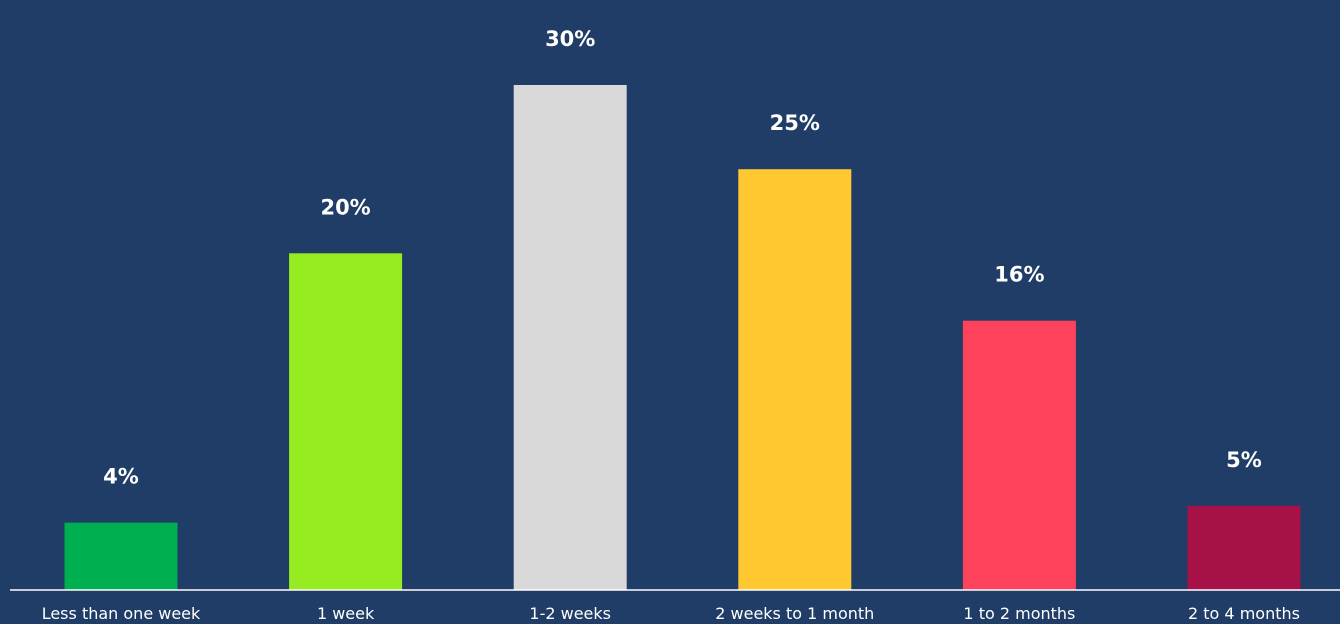 Image resolution: width=1340 pixels, height=624 pixels. I want to click on value-label-5: 5%, so click(1244, 460).